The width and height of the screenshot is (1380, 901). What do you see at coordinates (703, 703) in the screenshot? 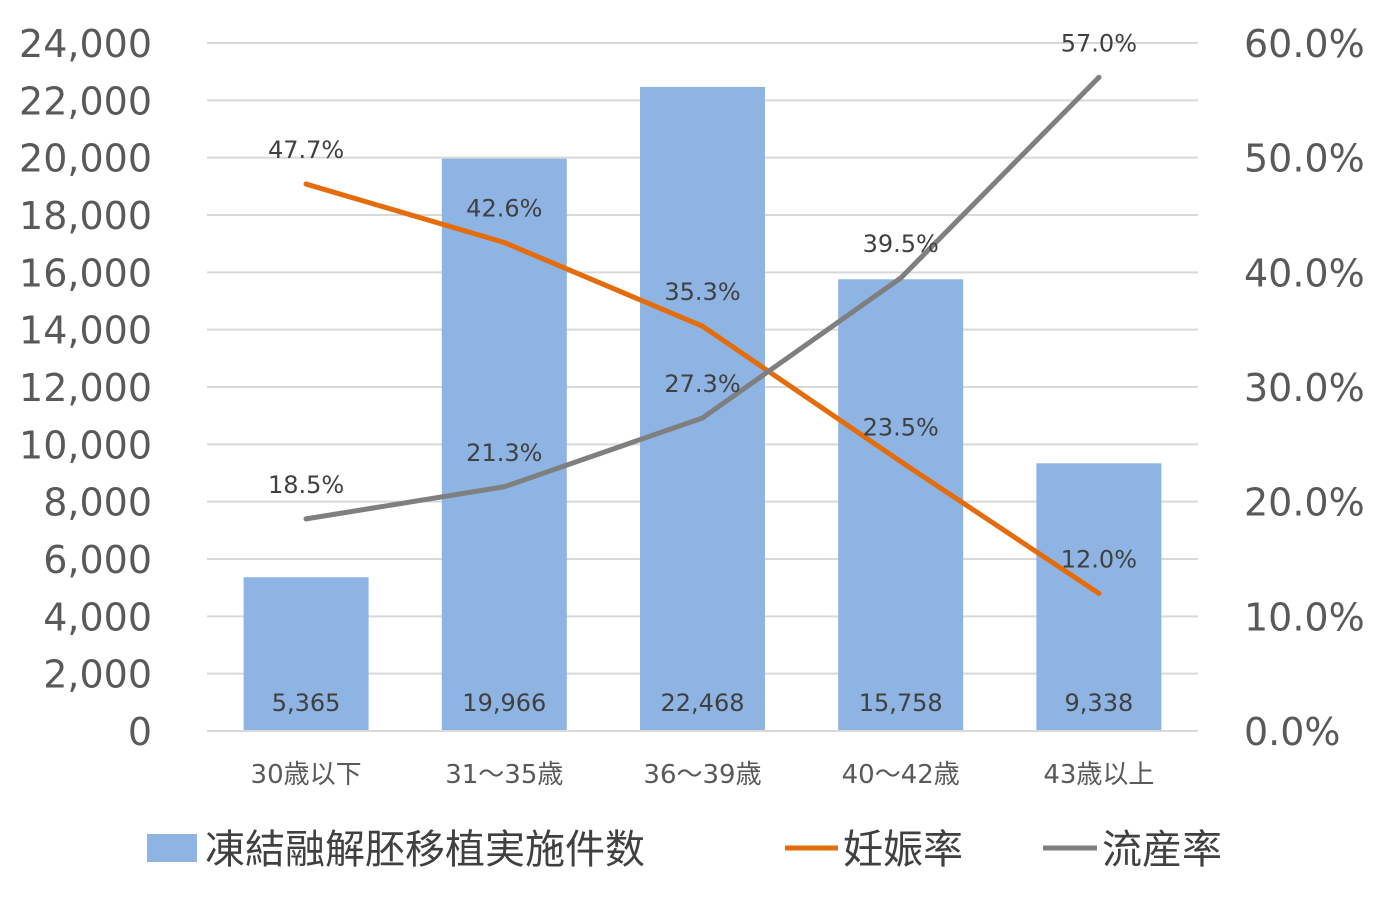
I see `bar-value-label: 22,468` at bounding box center [703, 703].